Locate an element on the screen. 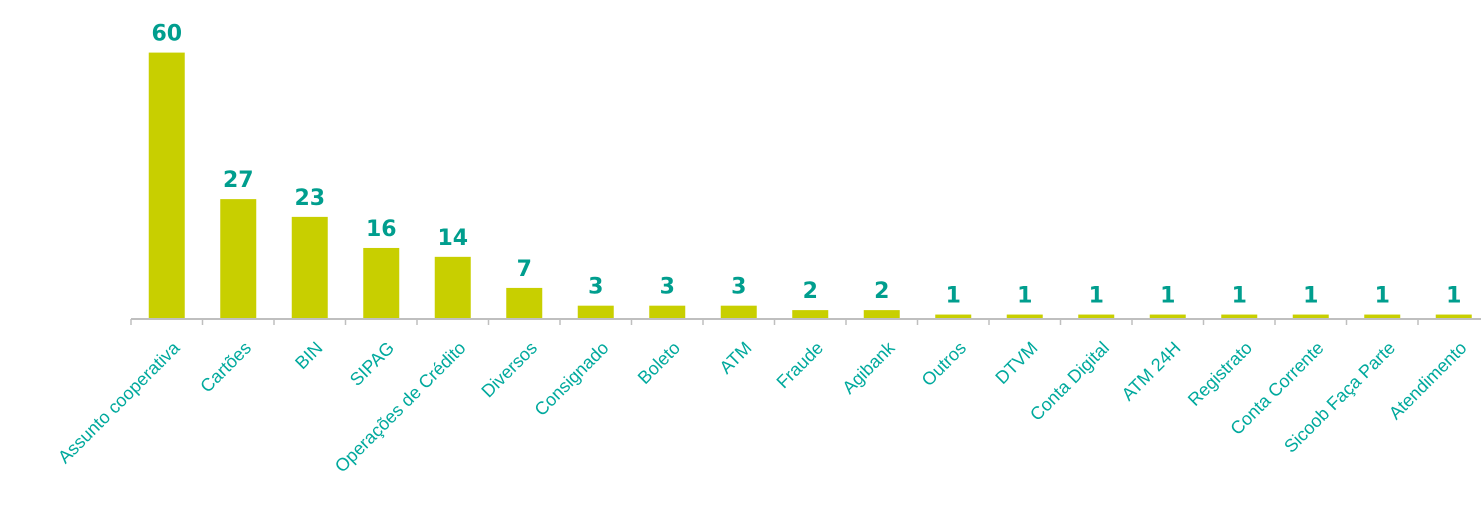  bar-value-label: 14 is located at coordinates (452, 238).